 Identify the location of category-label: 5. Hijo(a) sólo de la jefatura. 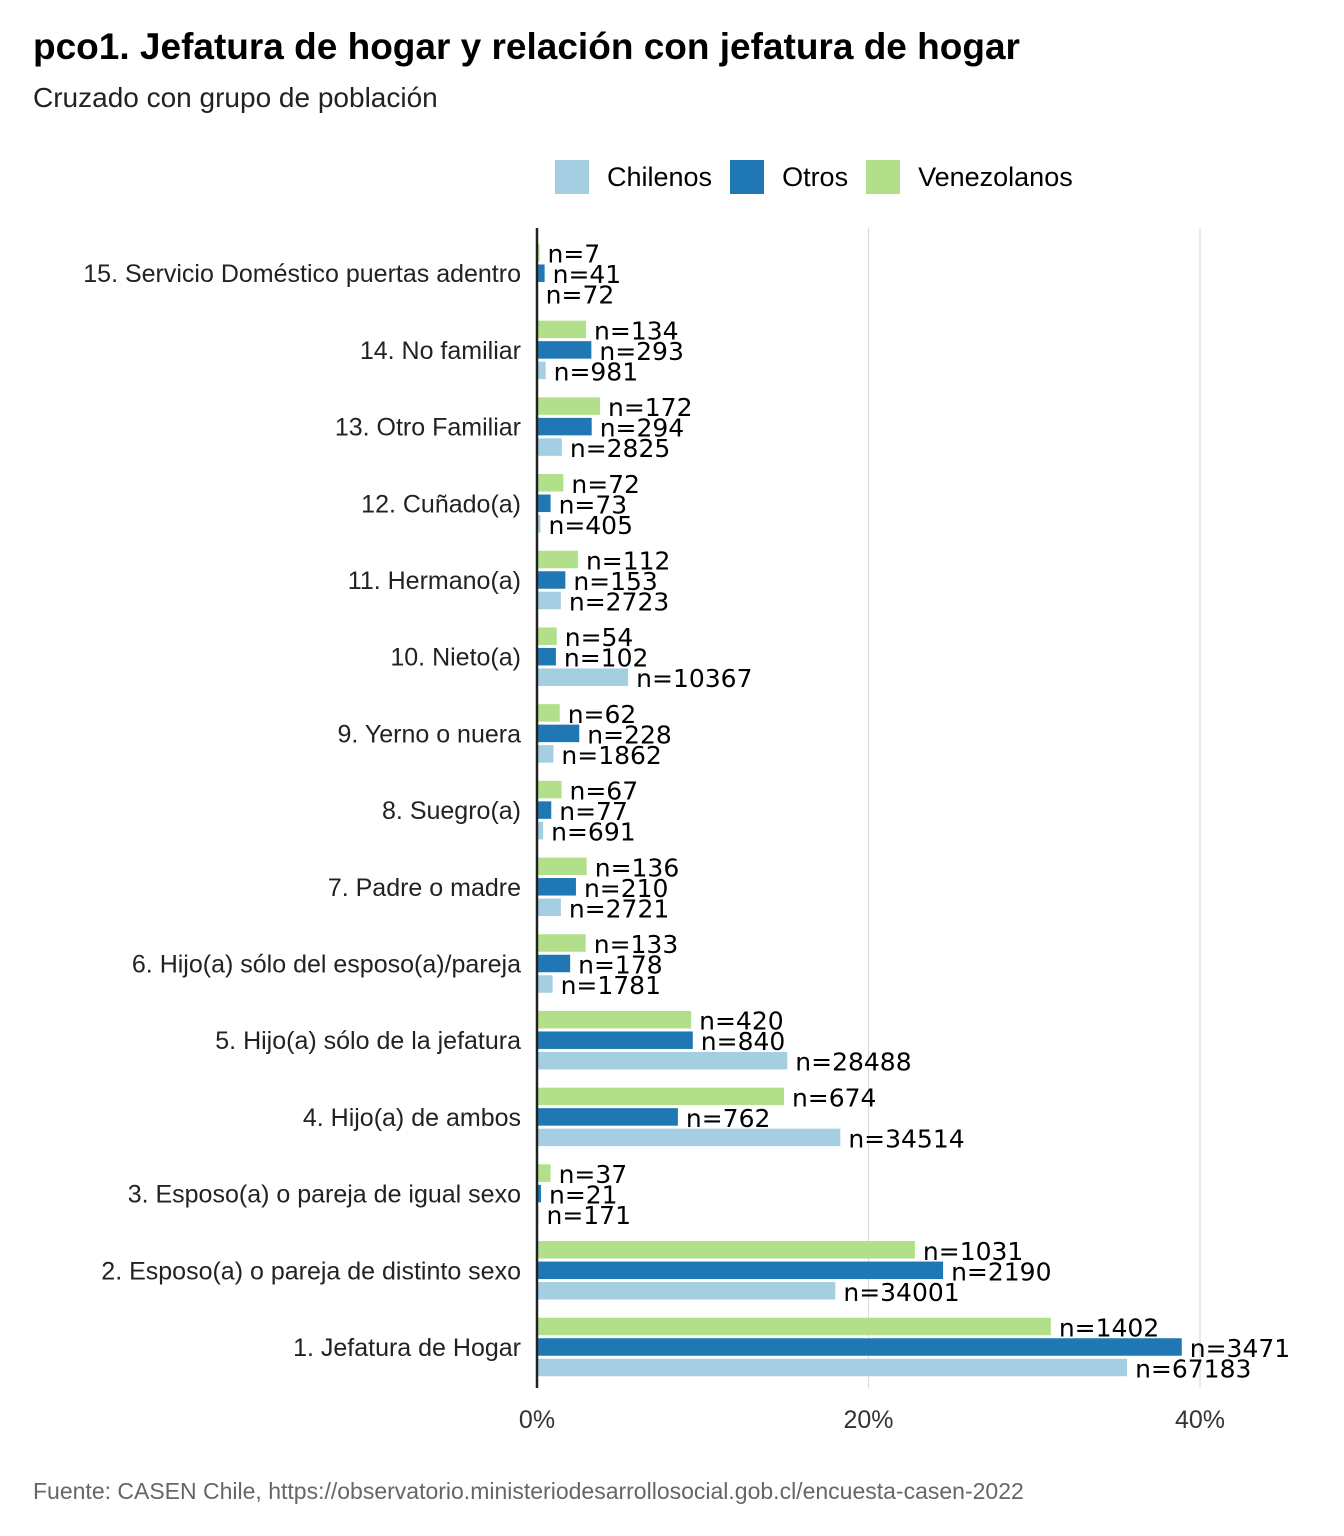
(368, 1041).